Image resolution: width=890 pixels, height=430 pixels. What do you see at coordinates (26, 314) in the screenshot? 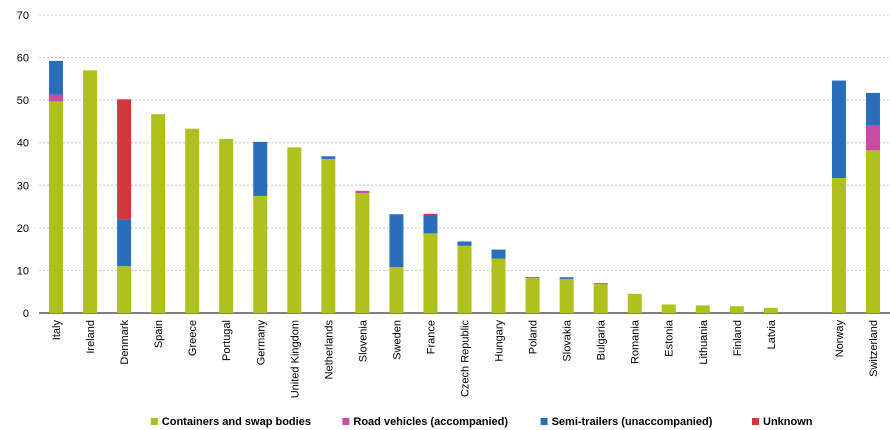
I see `y-tick-label: 0` at bounding box center [26, 314].